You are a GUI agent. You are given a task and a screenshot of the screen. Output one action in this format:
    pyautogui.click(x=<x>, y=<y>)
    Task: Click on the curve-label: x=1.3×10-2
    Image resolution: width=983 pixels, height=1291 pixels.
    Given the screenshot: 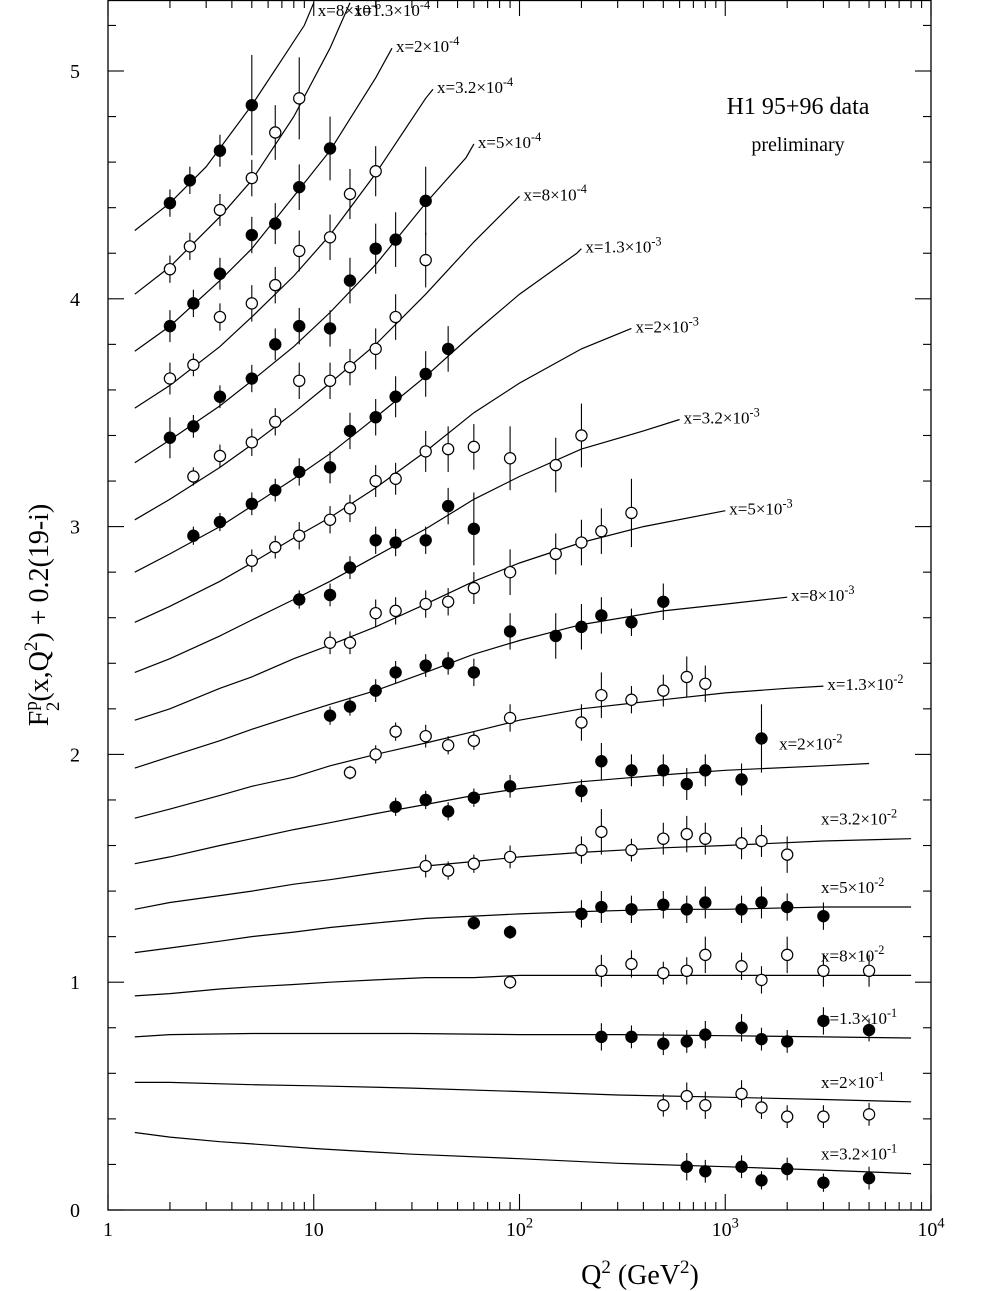 What is the action you would take?
    pyautogui.click(x=865, y=683)
    